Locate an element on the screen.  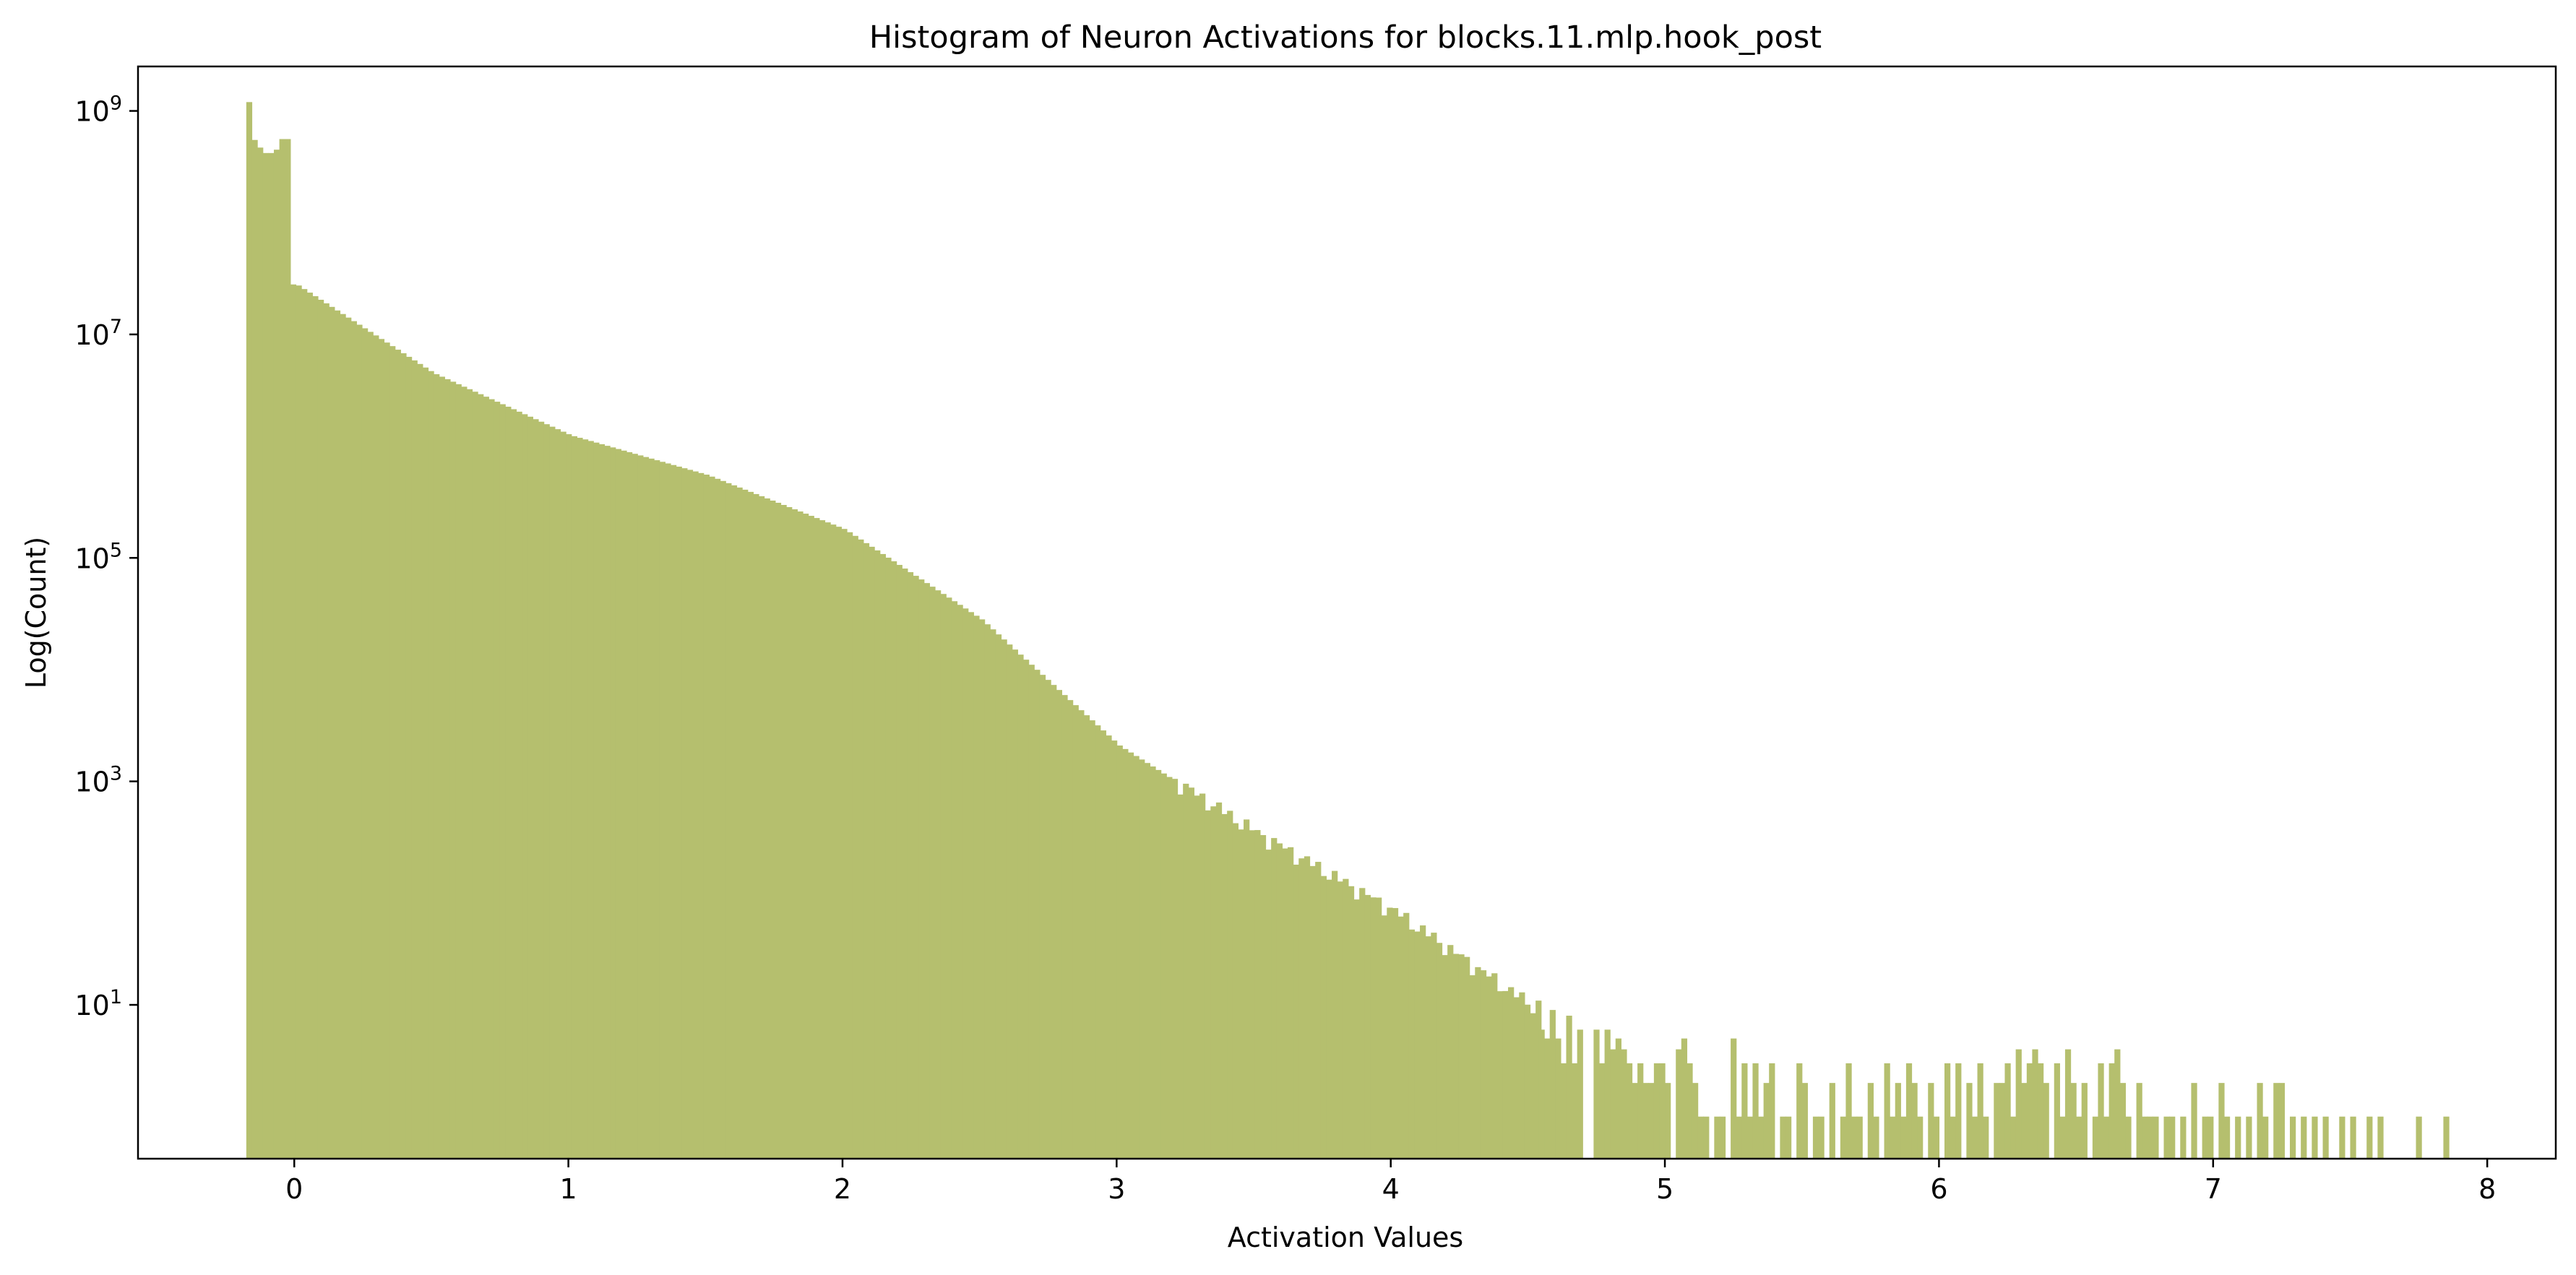
y-tick-label: 10⁵ is located at coordinates (98, 556).